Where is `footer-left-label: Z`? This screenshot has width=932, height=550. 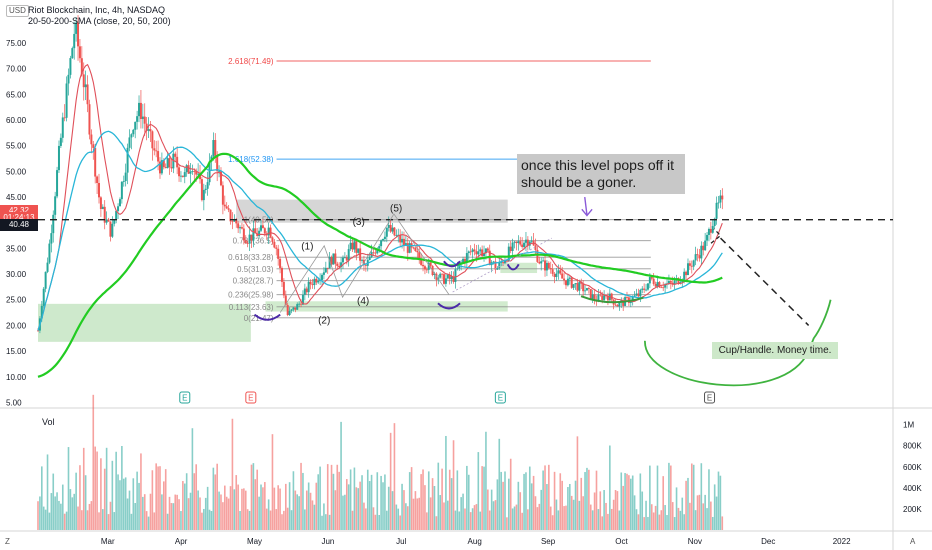 footer-left-label: Z is located at coordinates (7, 541).